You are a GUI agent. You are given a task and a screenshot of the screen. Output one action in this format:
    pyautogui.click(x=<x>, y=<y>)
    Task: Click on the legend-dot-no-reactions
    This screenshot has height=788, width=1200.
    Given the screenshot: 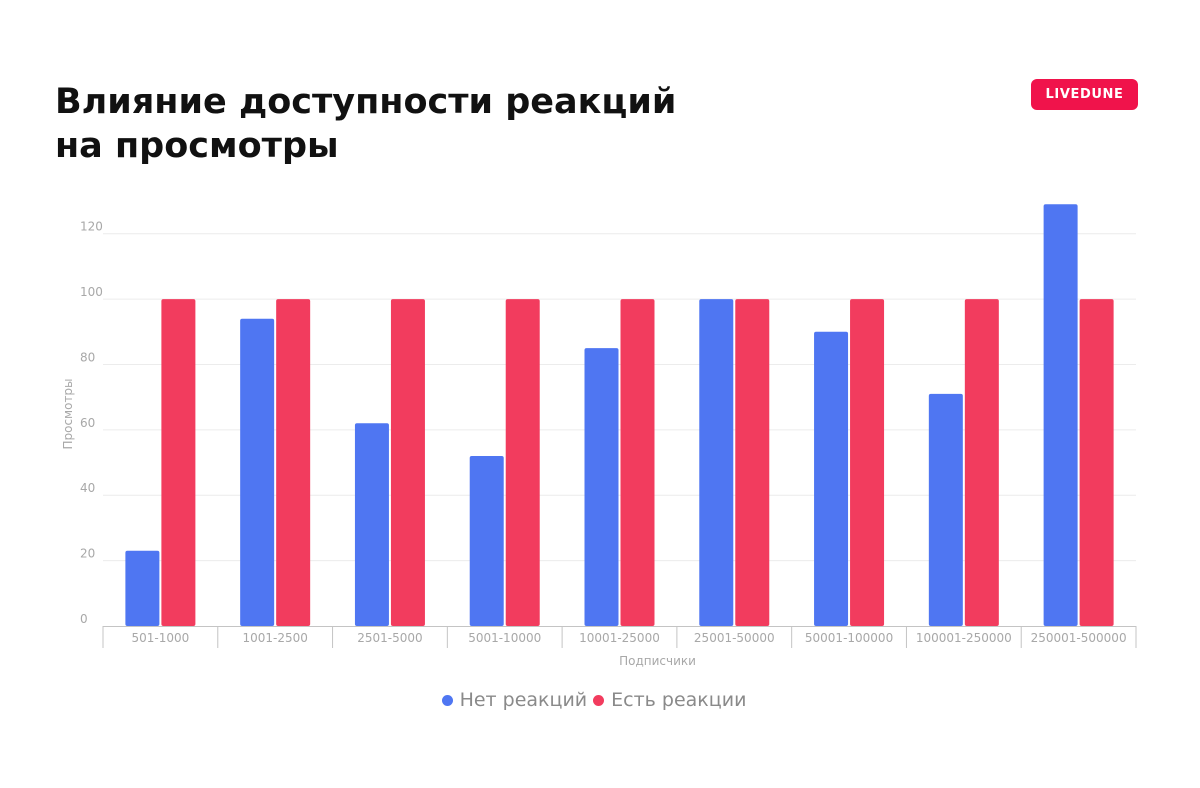 What is the action you would take?
    pyautogui.click(x=447, y=700)
    